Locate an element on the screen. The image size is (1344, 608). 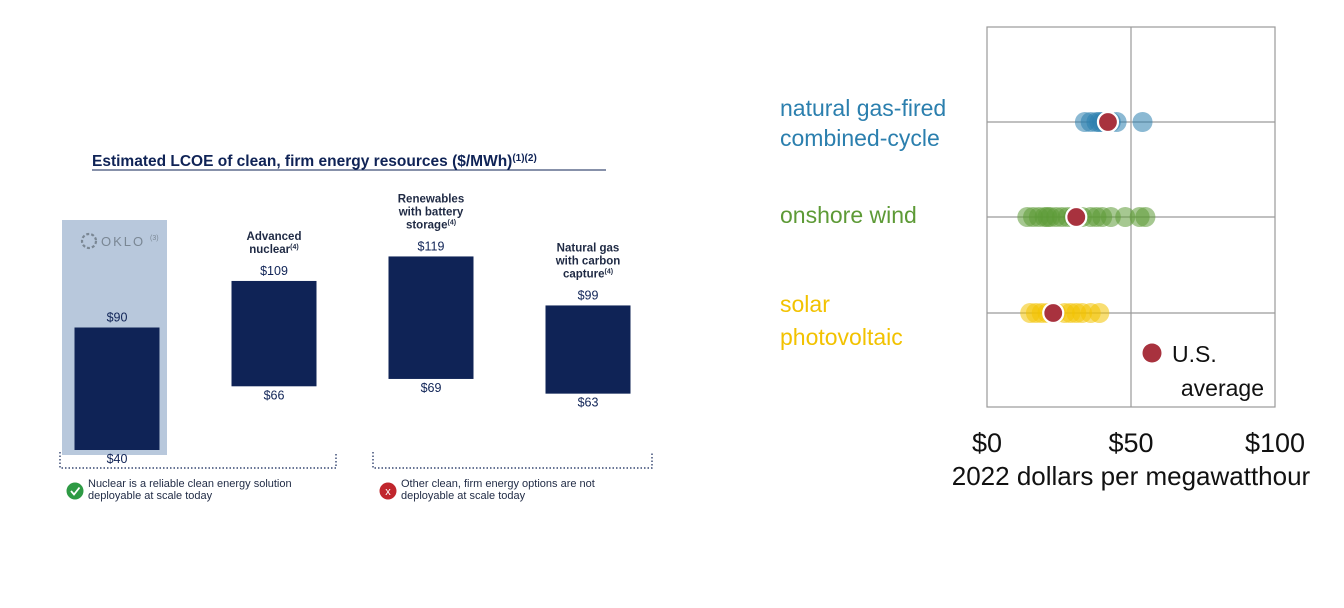
category-label: capture(4) is located at coordinates (588, 274).